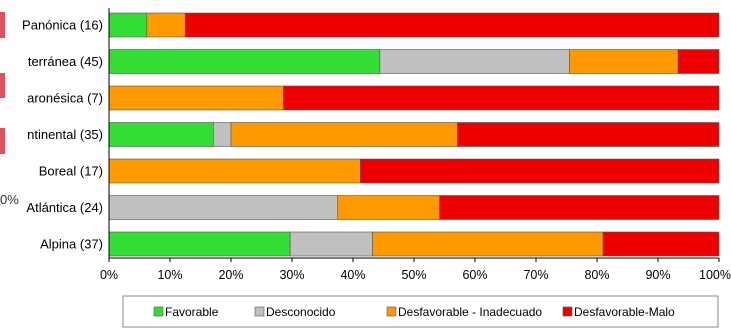 The image size is (731, 332). I want to click on category-label: ntinental (35), so click(65, 134).